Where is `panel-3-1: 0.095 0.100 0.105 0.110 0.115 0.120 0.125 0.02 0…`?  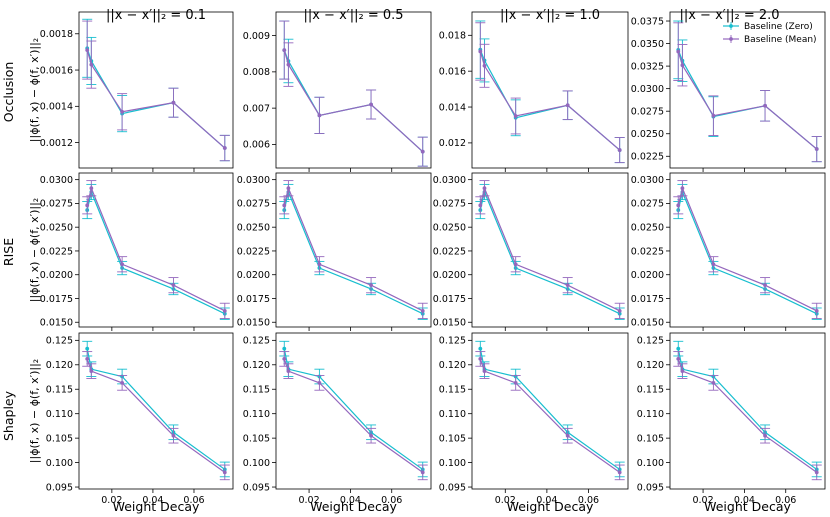
panel-3-1: 0.095 0.100 0.105 0.110 0.115 0.120 0.125 0.02 0… is located at coordinates (131, 423).